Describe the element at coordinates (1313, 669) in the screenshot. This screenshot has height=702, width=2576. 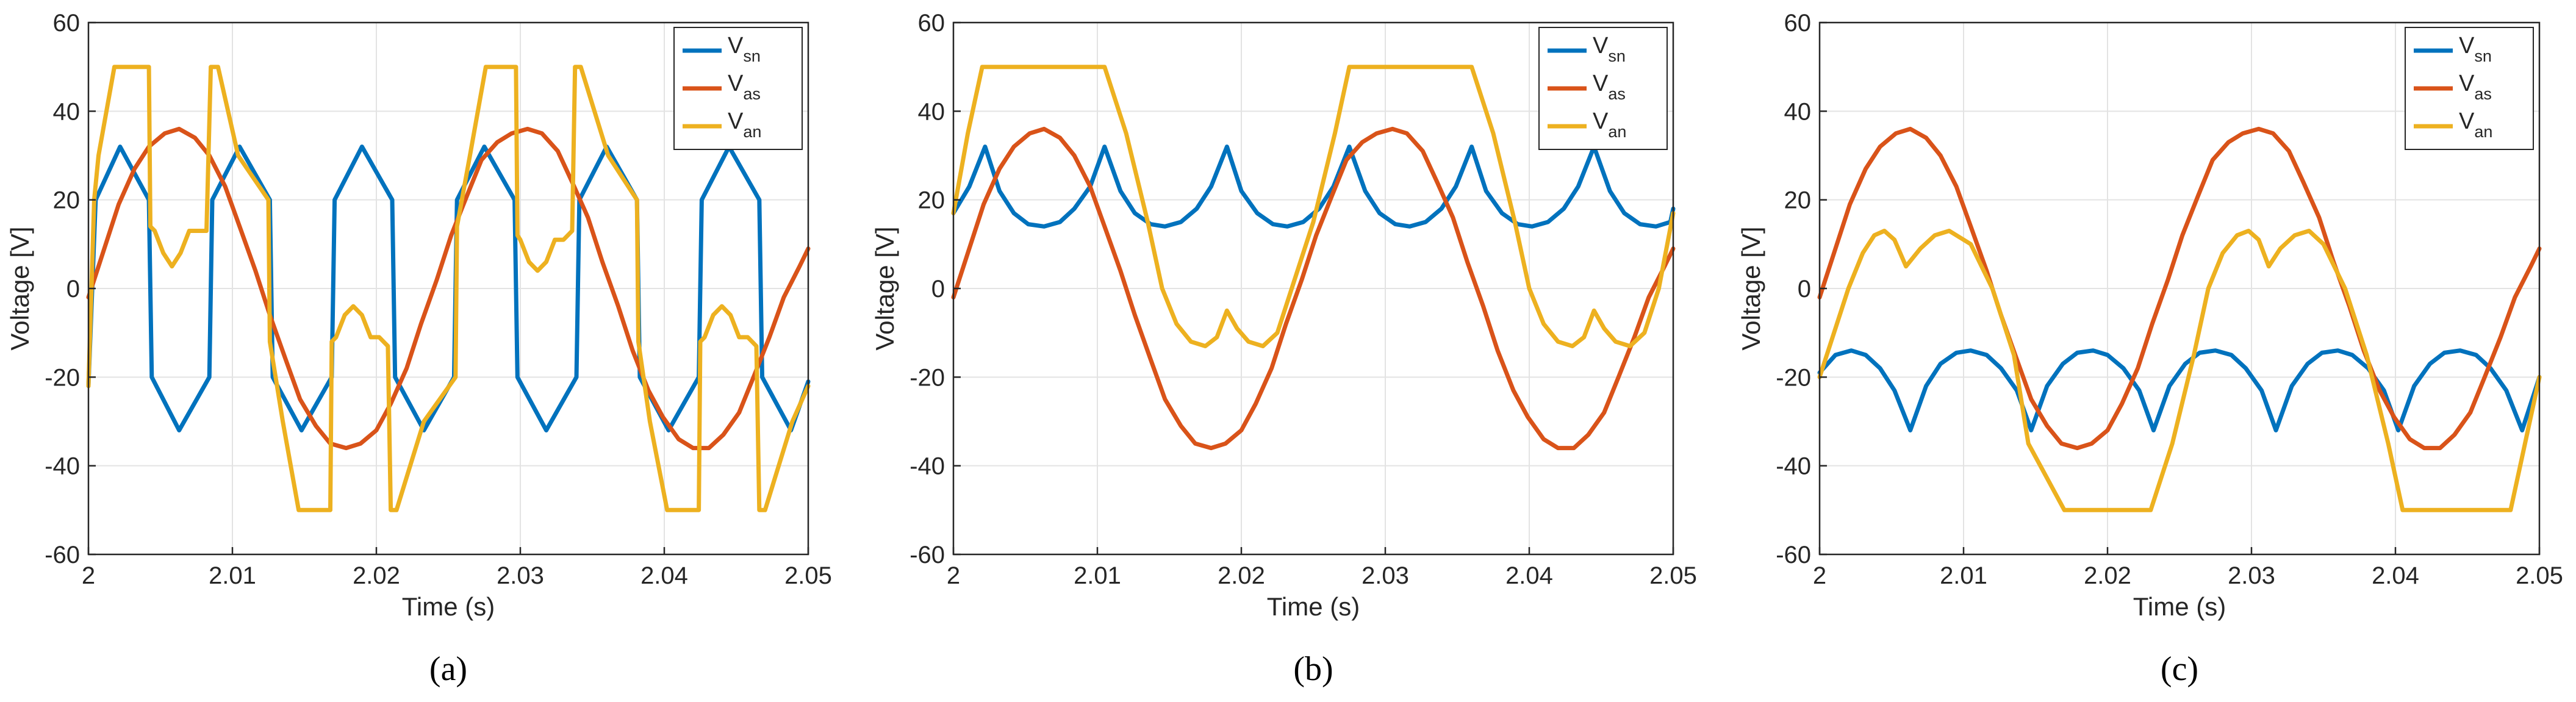
I see `panel-caption: (b)` at that location.